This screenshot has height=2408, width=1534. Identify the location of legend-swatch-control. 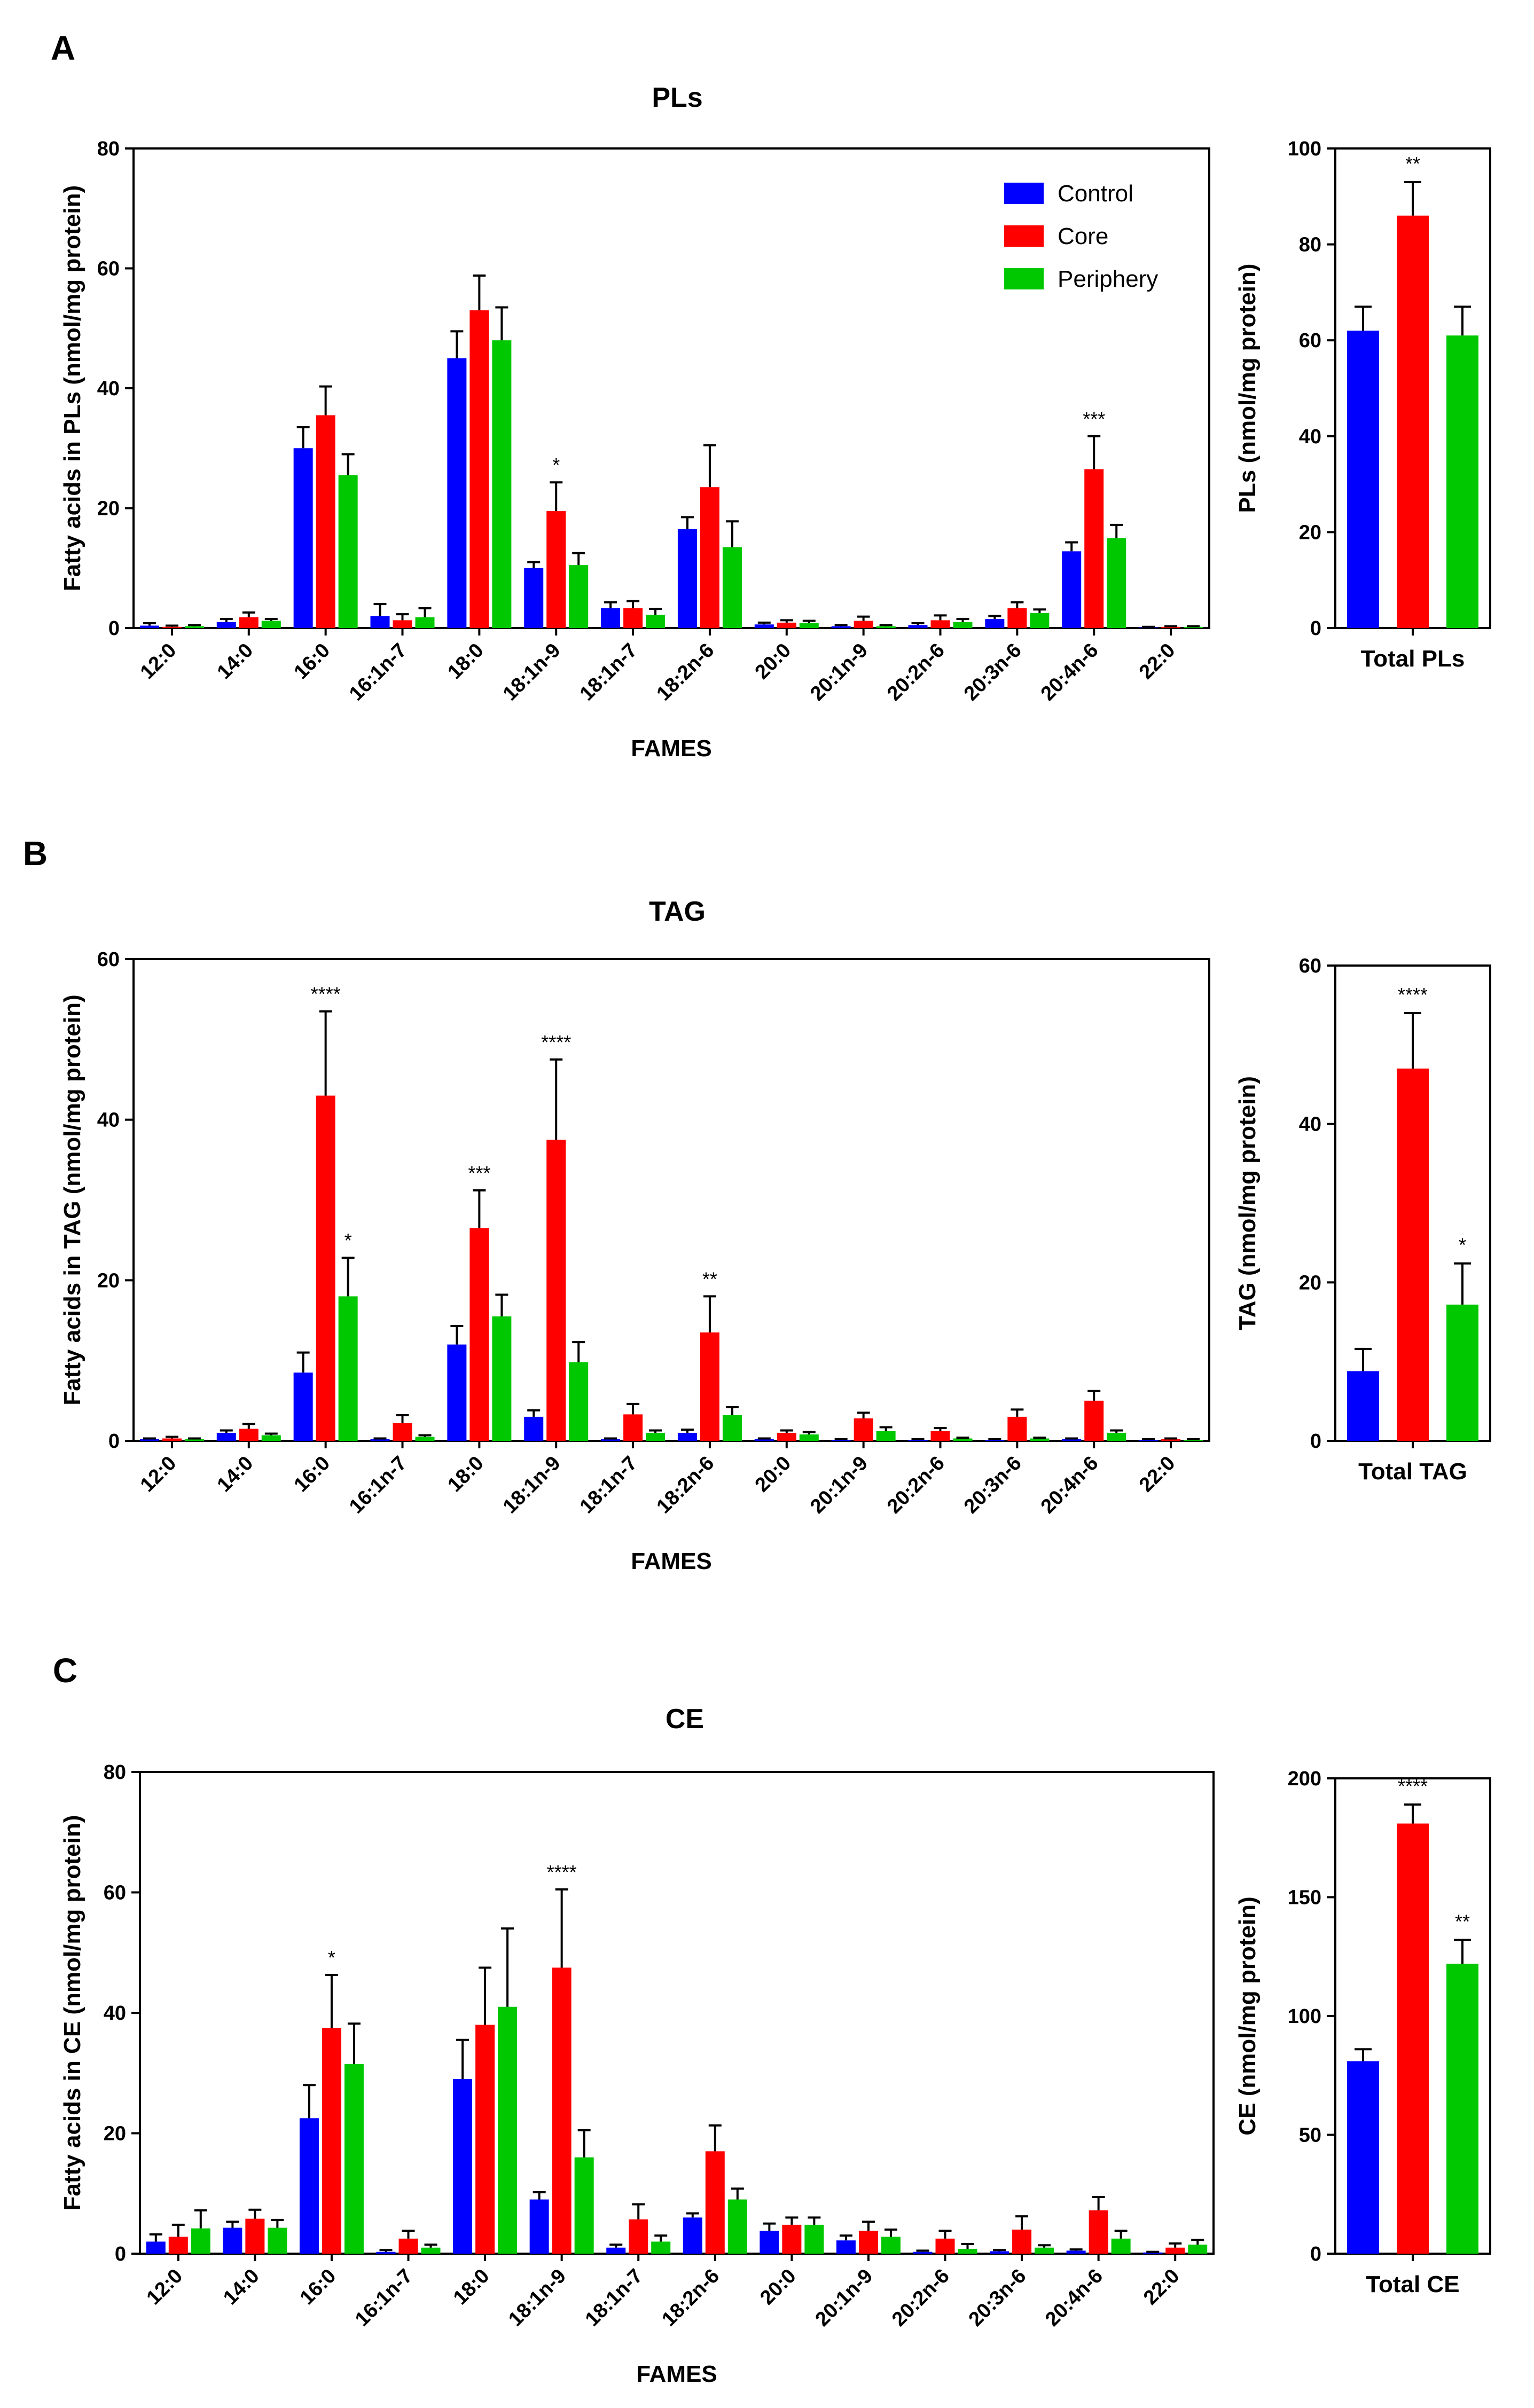
(1024, 193).